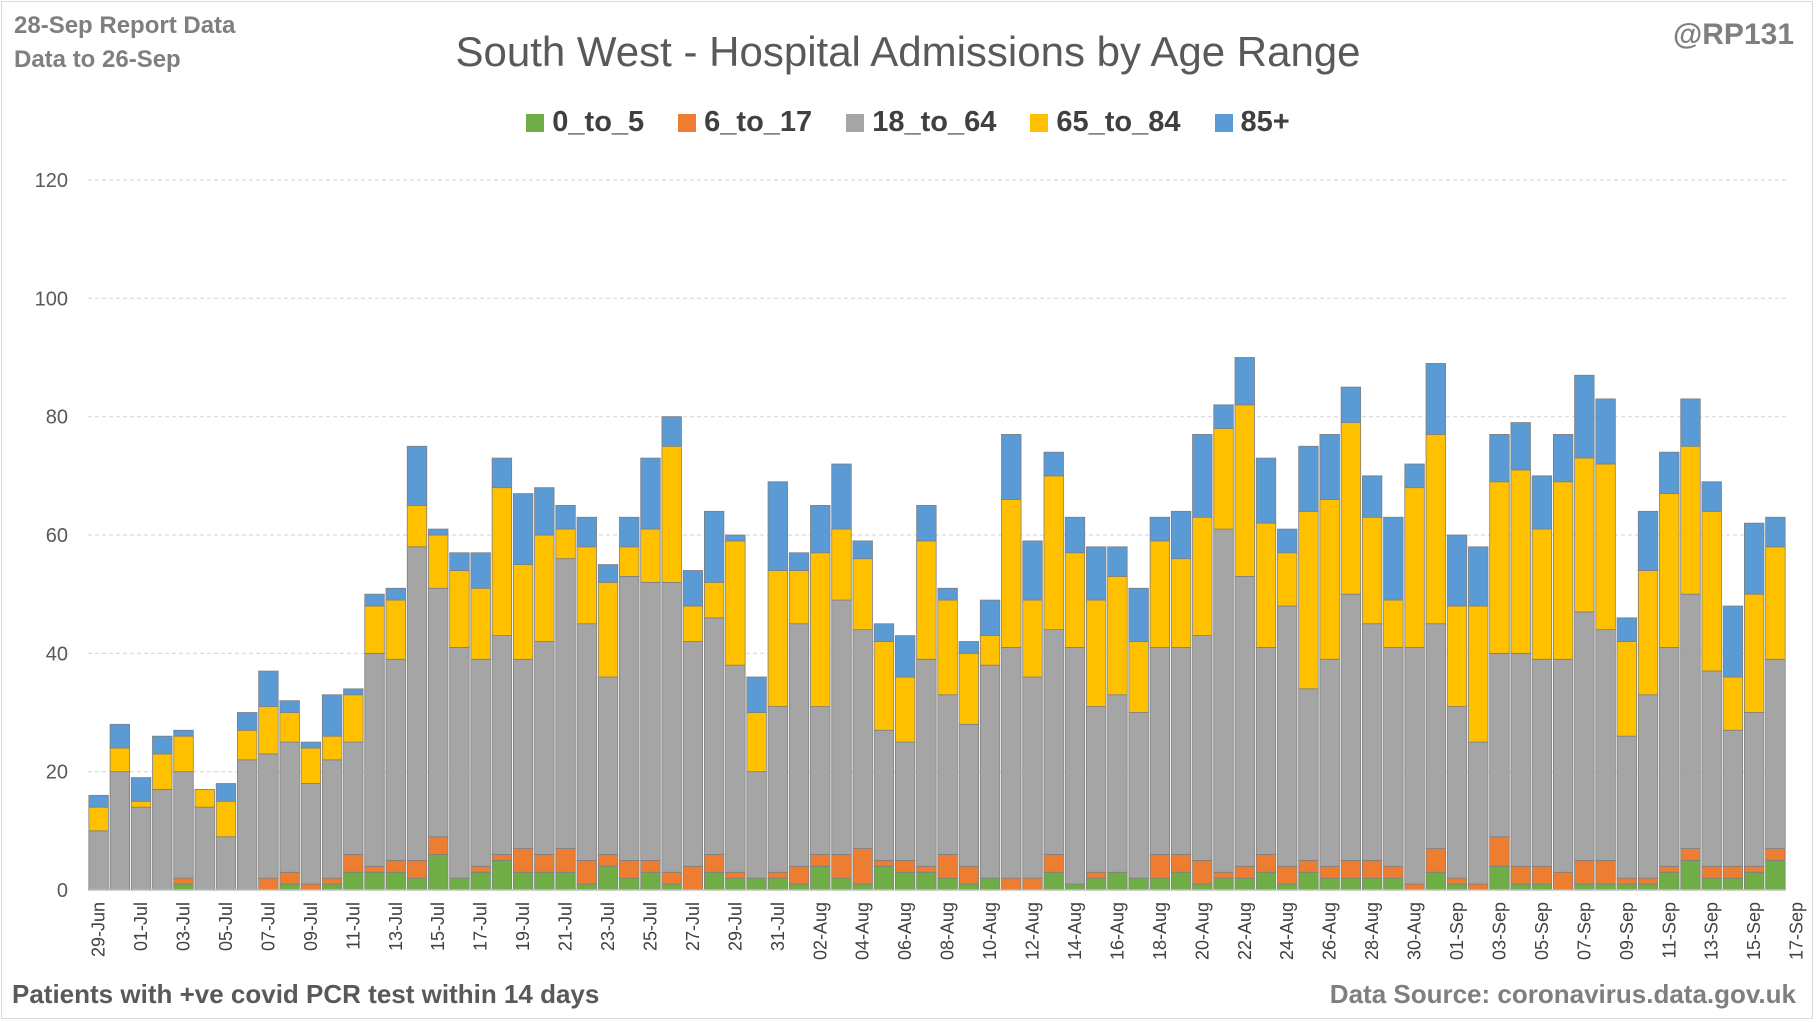  I want to click on x-tick-label: 29-Jul, so click(735, 926).